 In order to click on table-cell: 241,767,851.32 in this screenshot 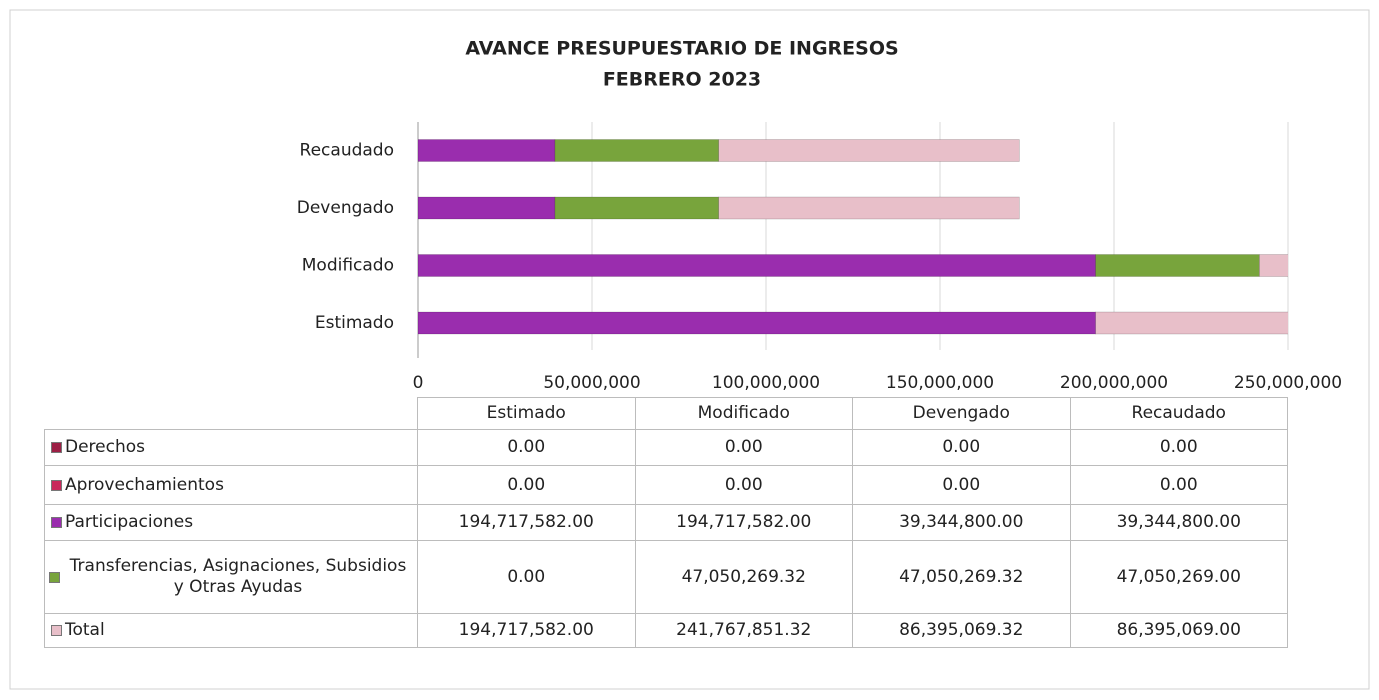, I will do `click(743, 630)`.